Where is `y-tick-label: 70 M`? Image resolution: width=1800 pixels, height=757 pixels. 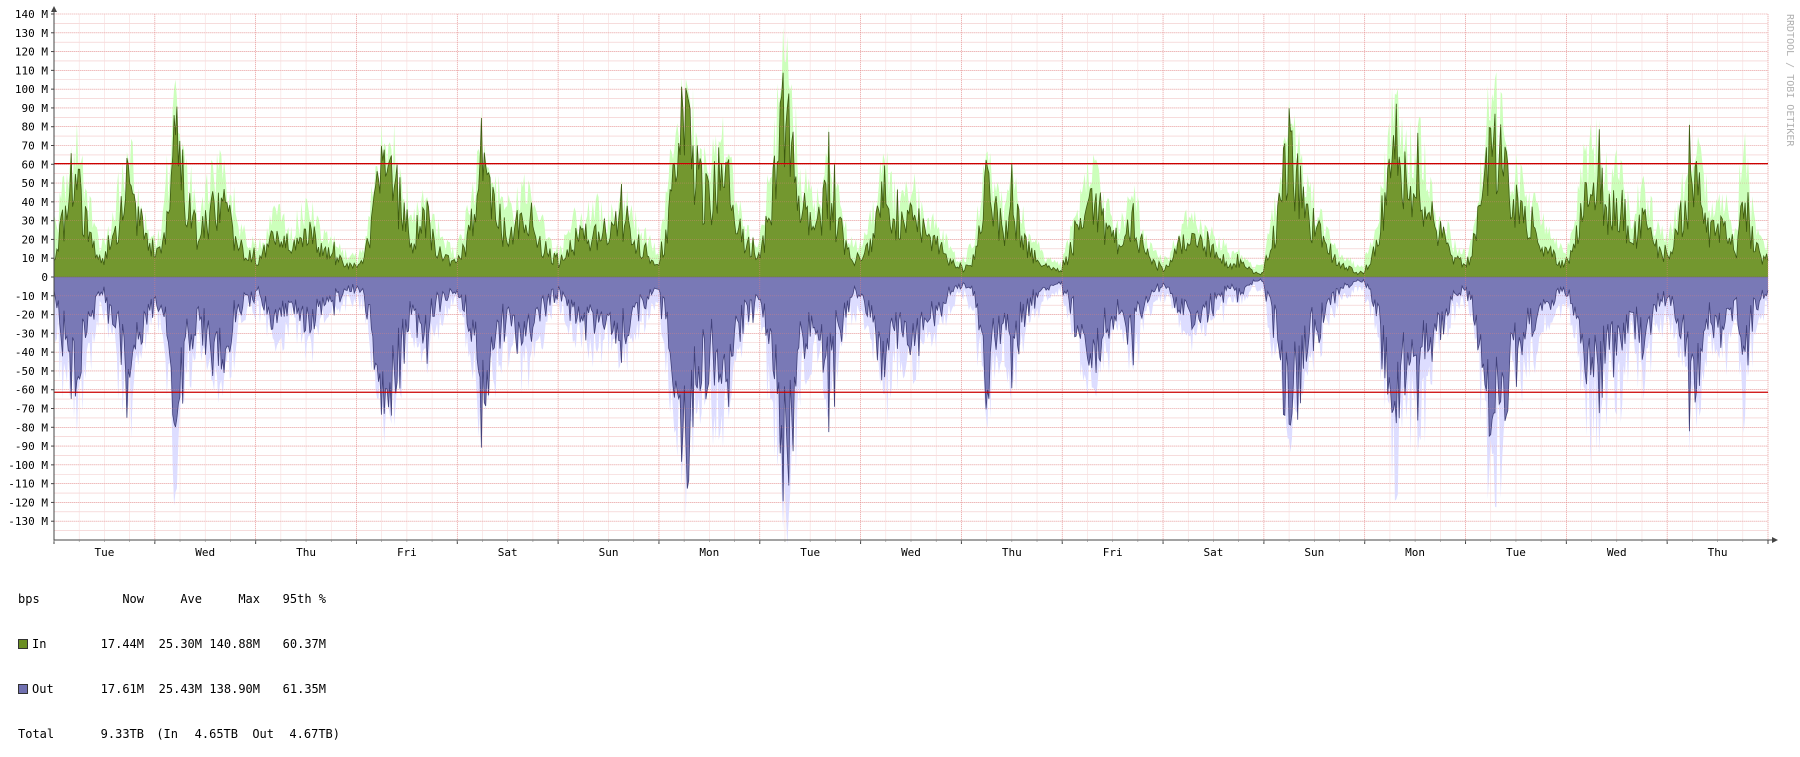 y-tick-label: 70 M is located at coordinates (35, 146).